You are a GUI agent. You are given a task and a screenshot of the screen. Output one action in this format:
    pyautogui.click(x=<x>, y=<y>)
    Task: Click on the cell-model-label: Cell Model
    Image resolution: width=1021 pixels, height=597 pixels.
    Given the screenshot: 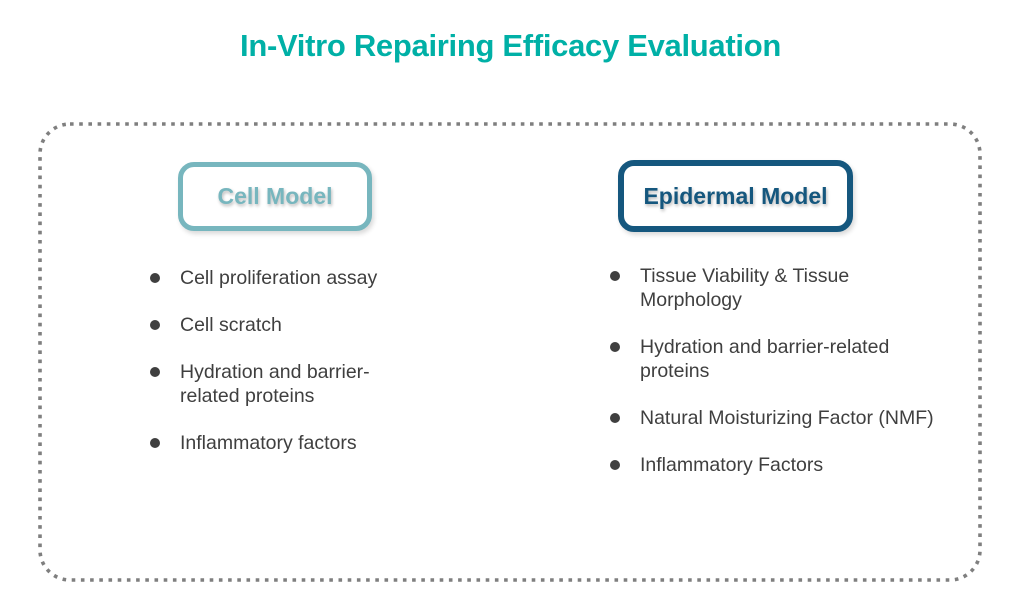 What is the action you would take?
    pyautogui.click(x=275, y=196)
    